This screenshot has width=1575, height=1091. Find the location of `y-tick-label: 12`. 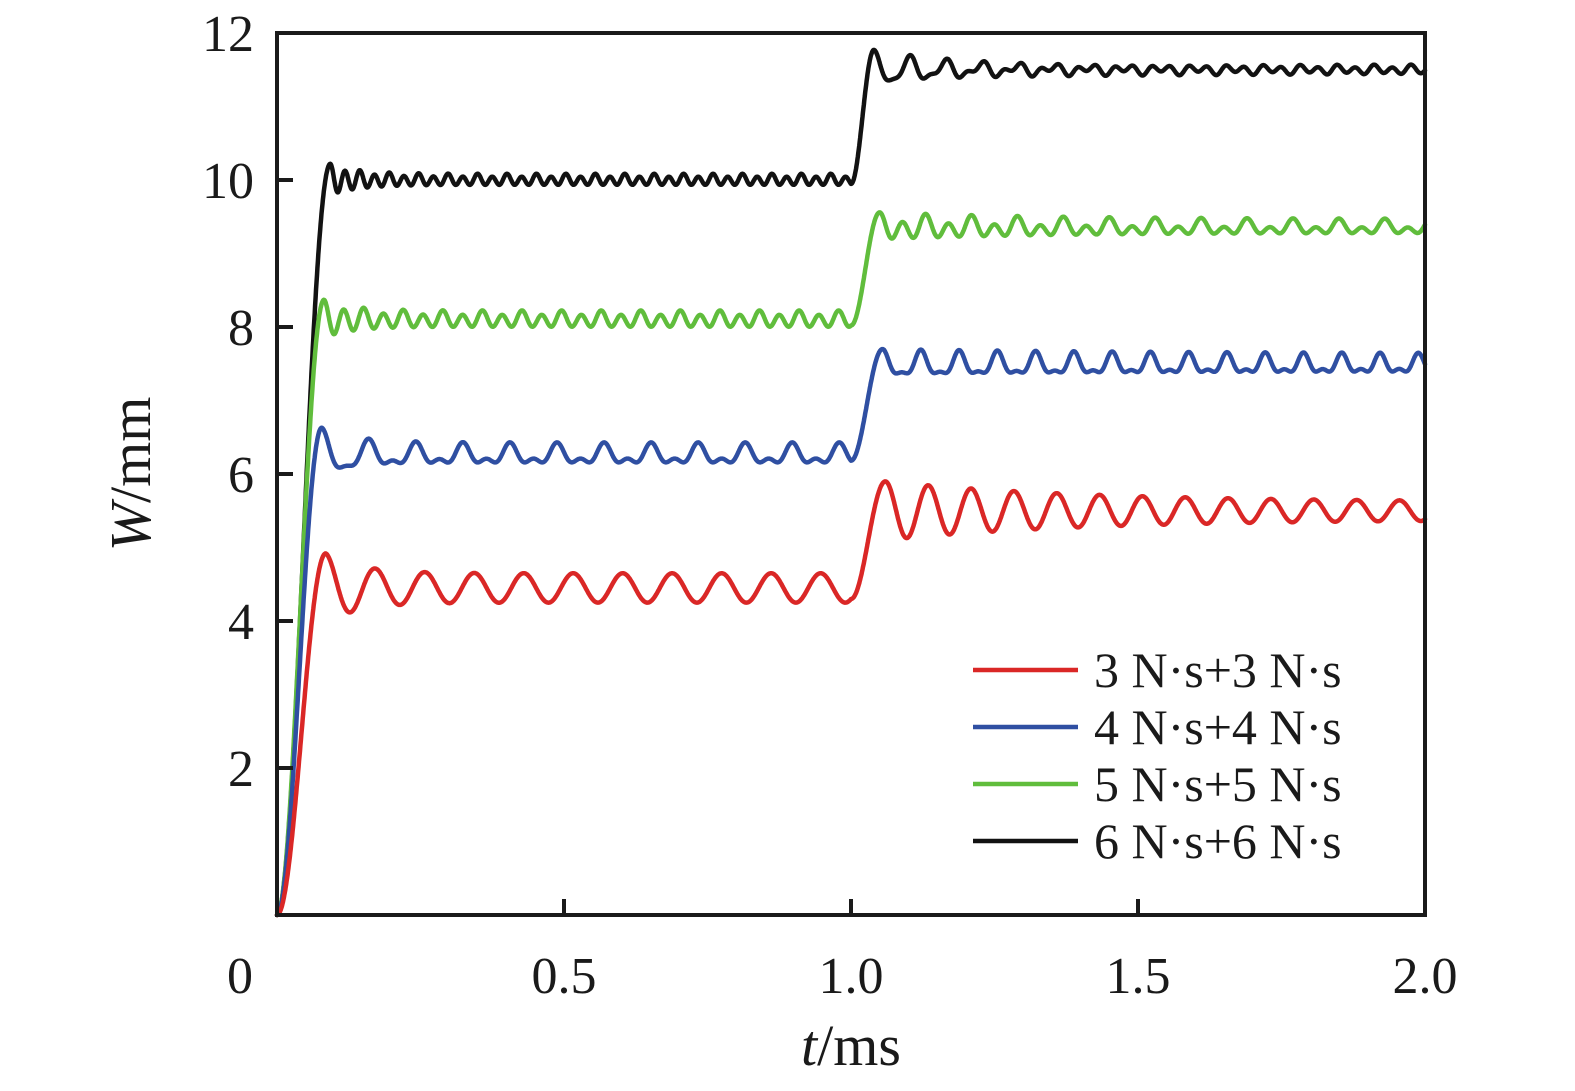

y-tick-label: 12 is located at coordinates (228, 34).